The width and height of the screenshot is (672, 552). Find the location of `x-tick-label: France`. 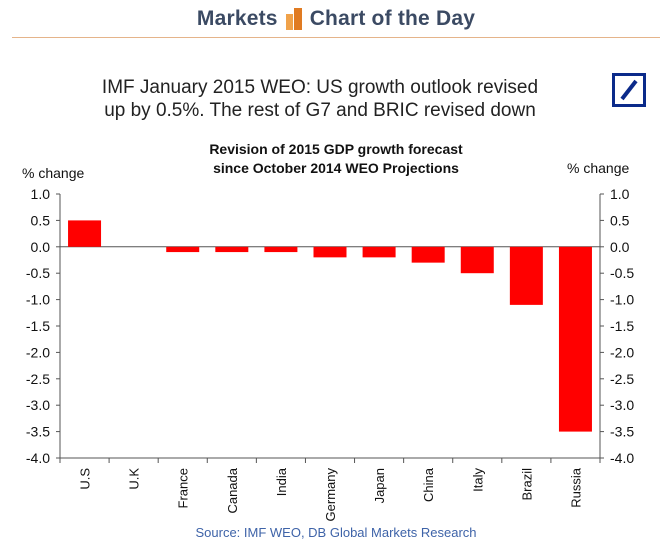

x-tick-label: France is located at coordinates (183, 488).